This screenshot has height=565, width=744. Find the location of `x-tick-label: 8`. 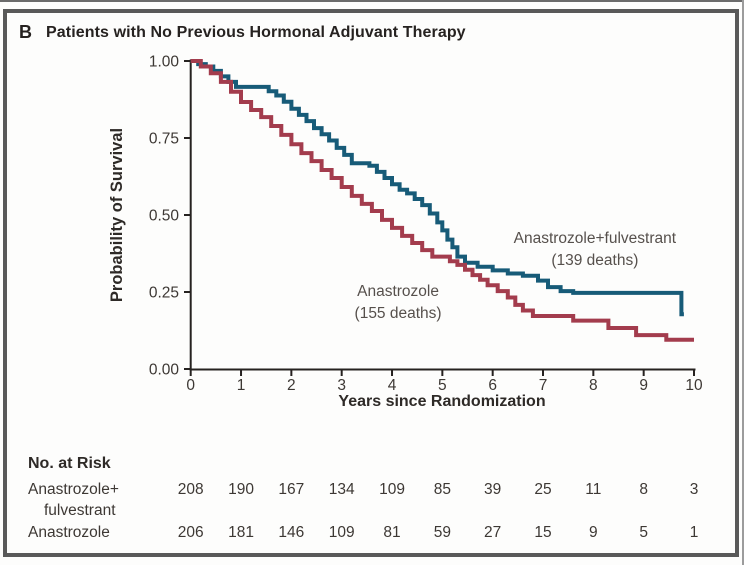

x-tick-label: 8 is located at coordinates (593, 385).